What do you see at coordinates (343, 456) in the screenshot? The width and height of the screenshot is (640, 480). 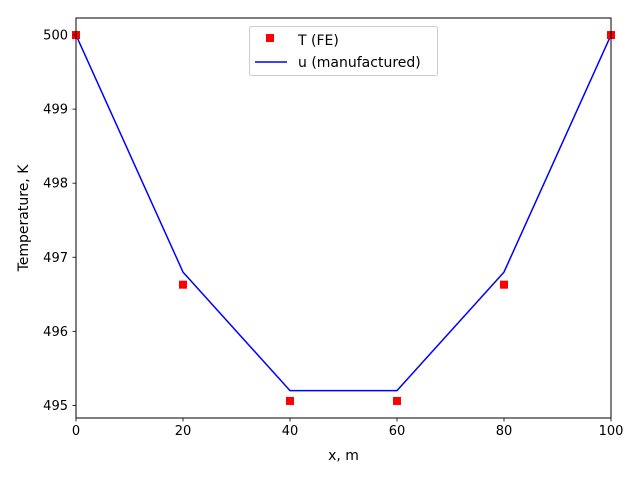 I see `x-axis-label: x, m` at bounding box center [343, 456].